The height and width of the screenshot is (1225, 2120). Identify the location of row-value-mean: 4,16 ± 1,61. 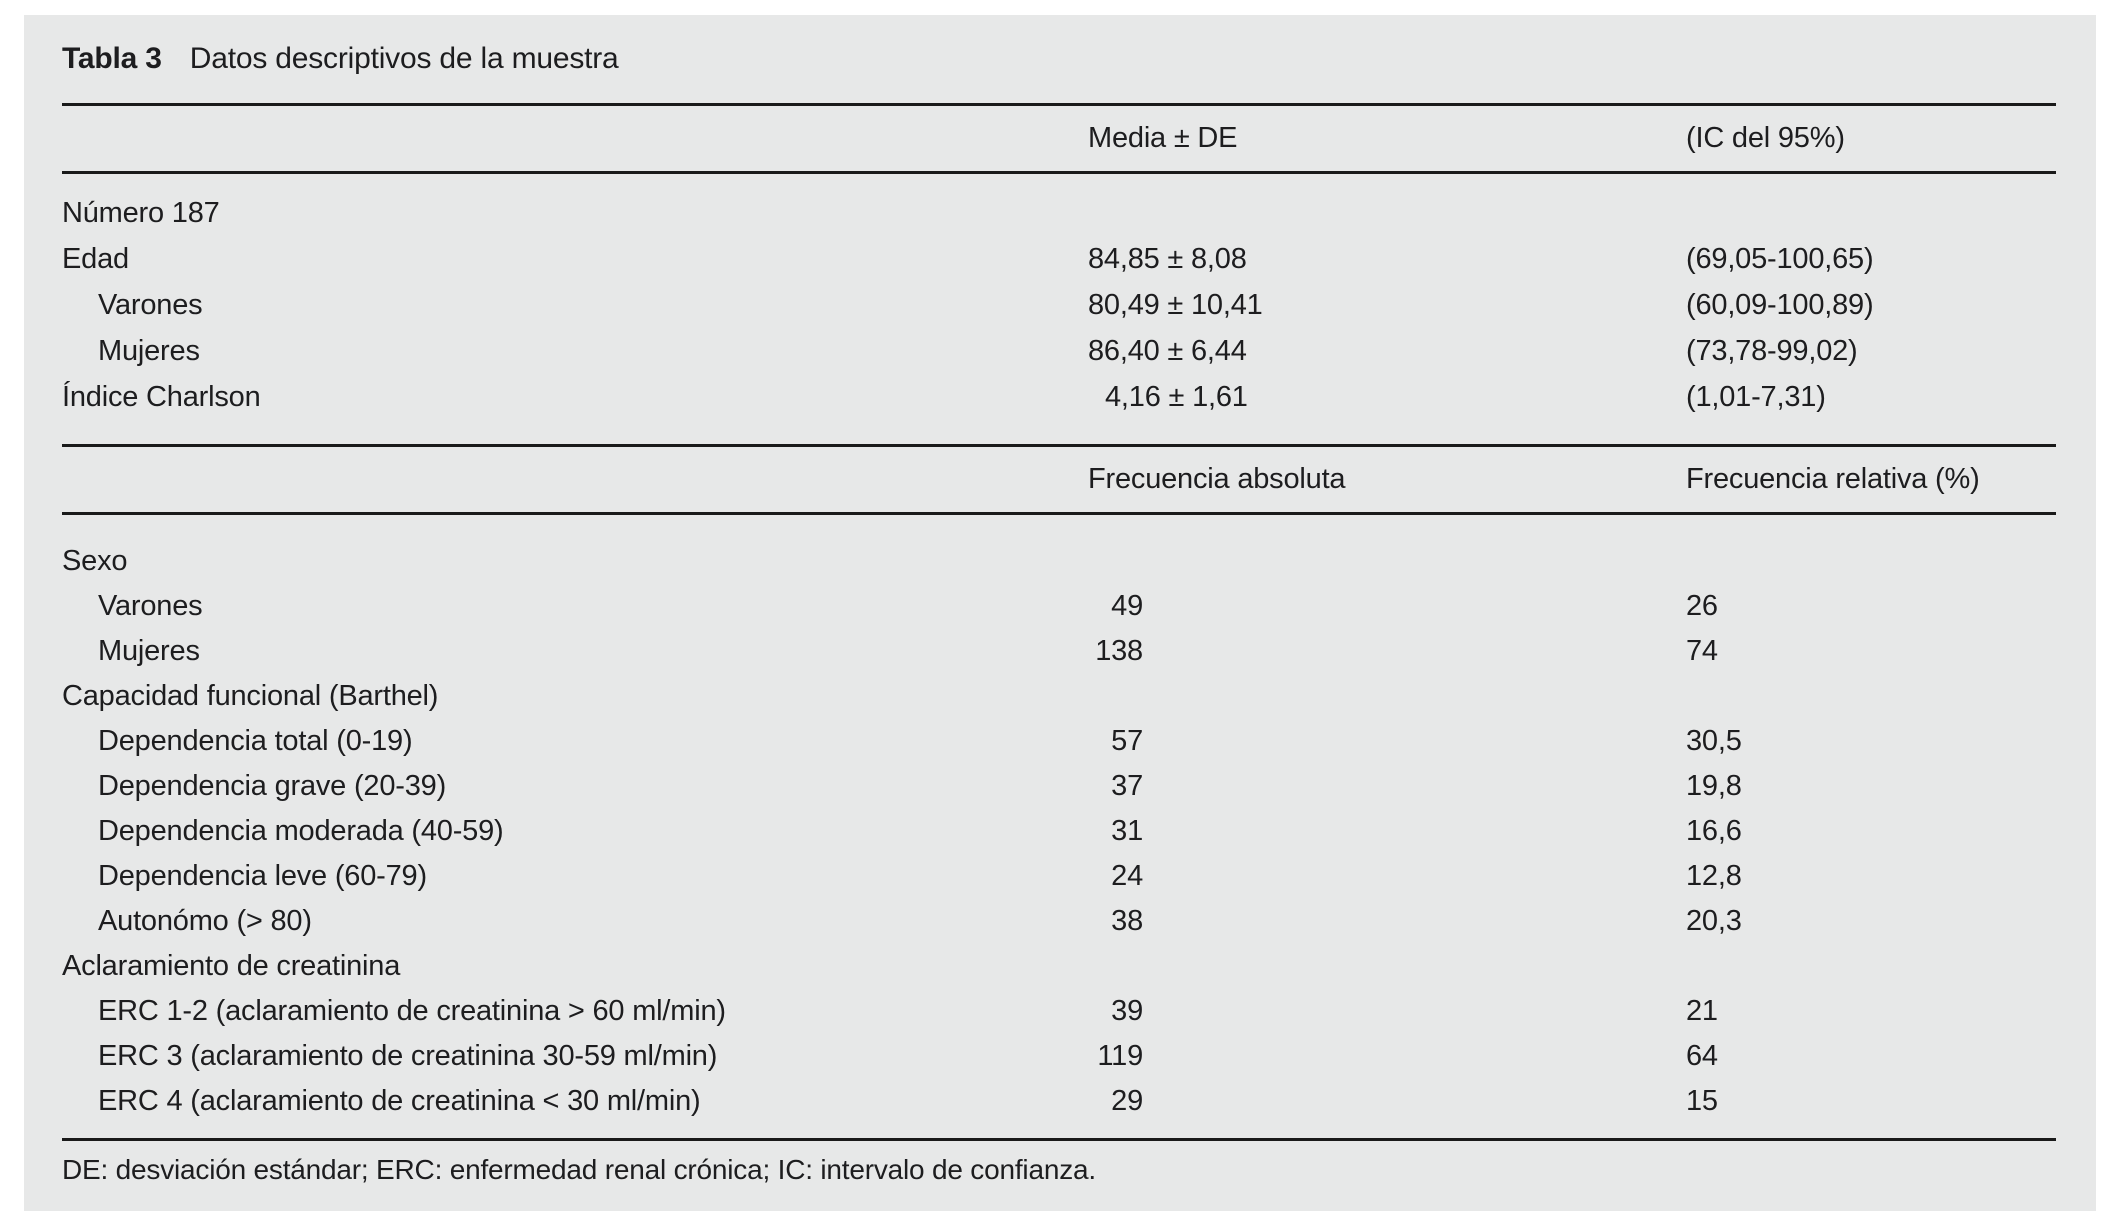
(1176, 397).